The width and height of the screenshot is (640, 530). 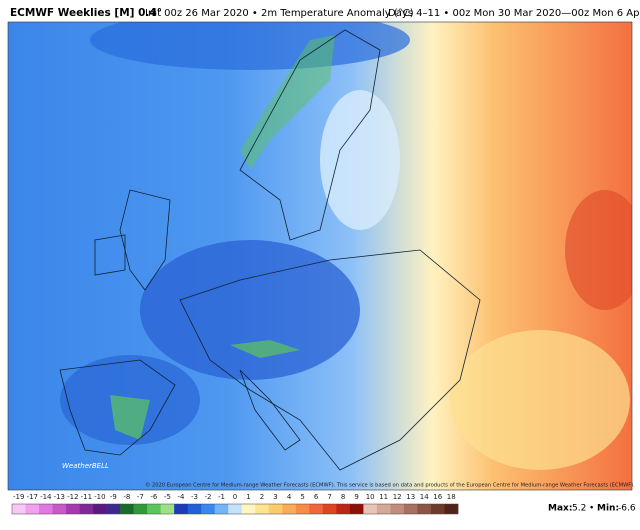 What do you see at coordinates (397, 497) in the screenshot?
I see `colorbar-label: 12` at bounding box center [397, 497].